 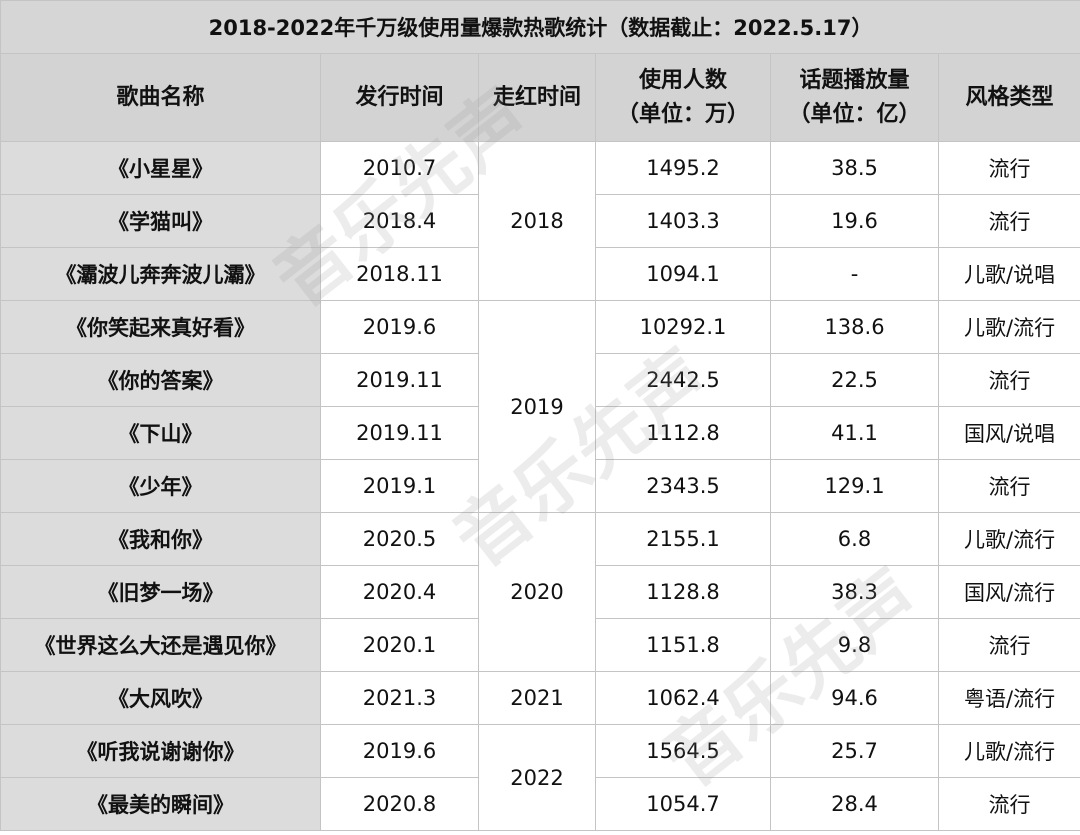 I want to click on song-name-cell: 《旧梦一场》, so click(x=160, y=592).